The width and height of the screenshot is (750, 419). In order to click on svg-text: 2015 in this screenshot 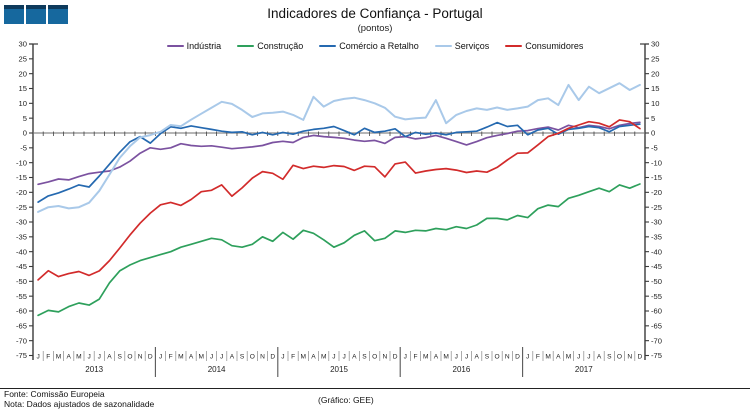, I will do `click(339, 369)`.